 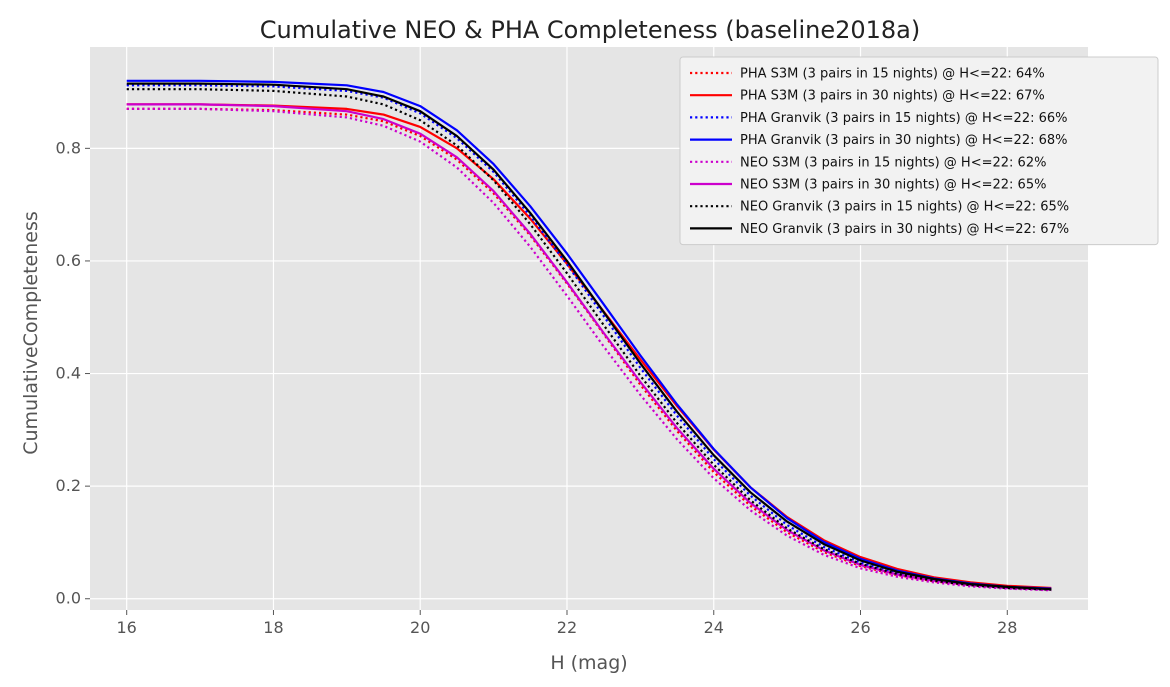 I want to click on x-axis-ticks: 16 18 20 22 24 26 28, so click(x=567, y=623).